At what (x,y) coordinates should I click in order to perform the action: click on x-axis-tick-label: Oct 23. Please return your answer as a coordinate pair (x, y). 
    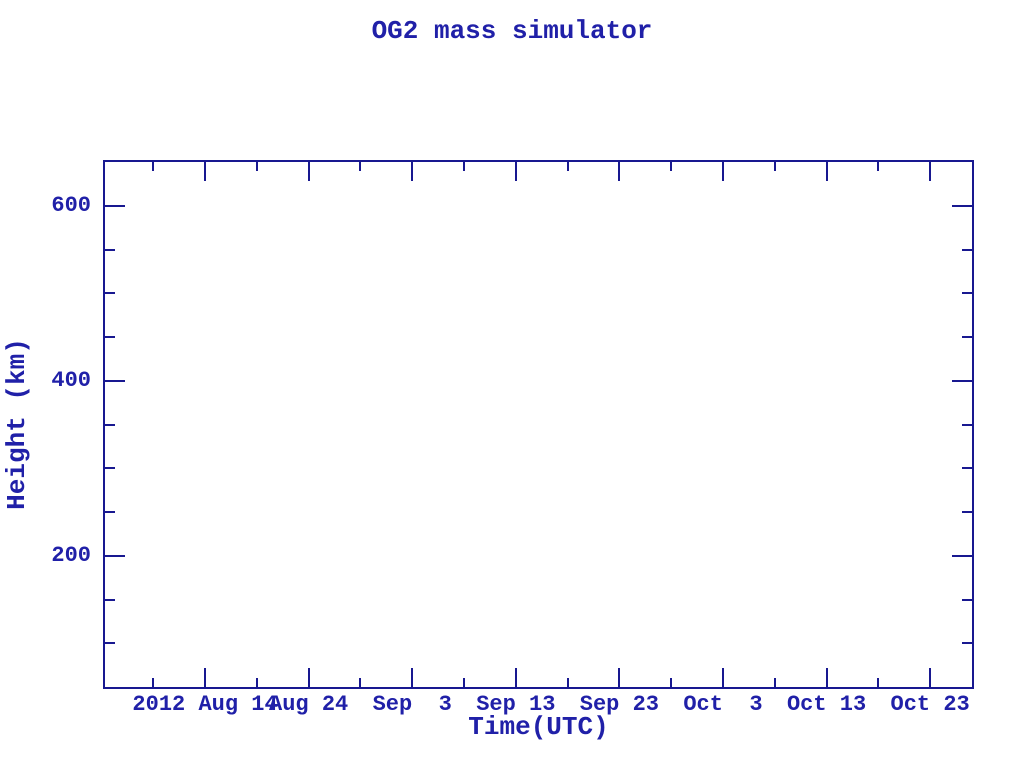
    Looking at the image, I should click on (930, 704).